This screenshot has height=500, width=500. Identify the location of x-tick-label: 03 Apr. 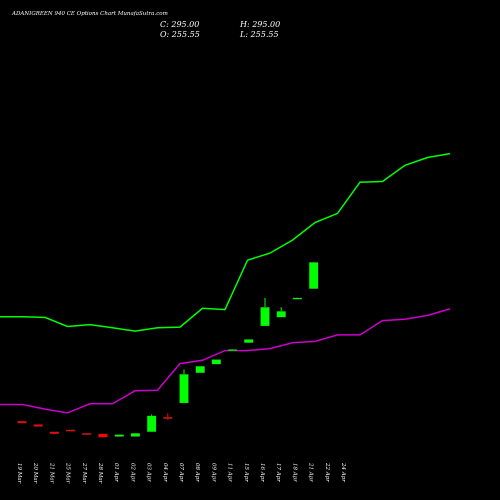
(149, 472).